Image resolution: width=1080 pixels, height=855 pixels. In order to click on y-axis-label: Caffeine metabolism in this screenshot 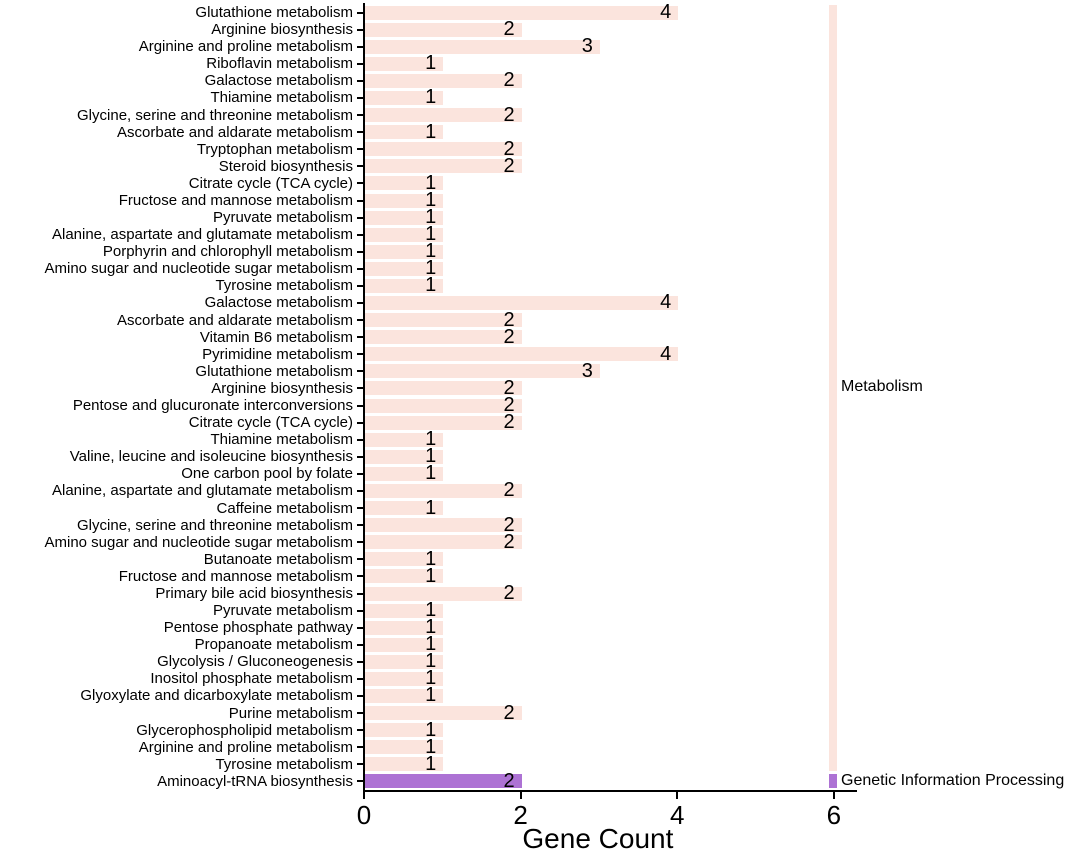, I will do `click(284, 508)`.